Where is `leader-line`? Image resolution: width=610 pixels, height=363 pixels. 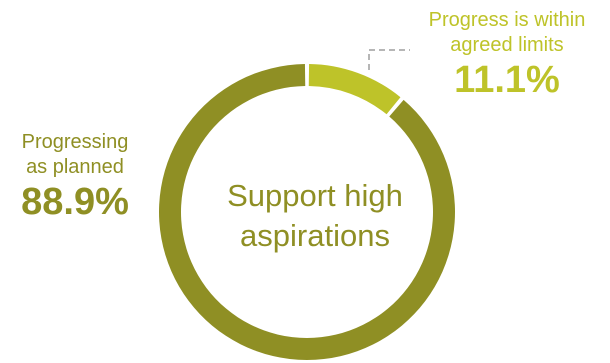 leader-line is located at coordinates (389, 59).